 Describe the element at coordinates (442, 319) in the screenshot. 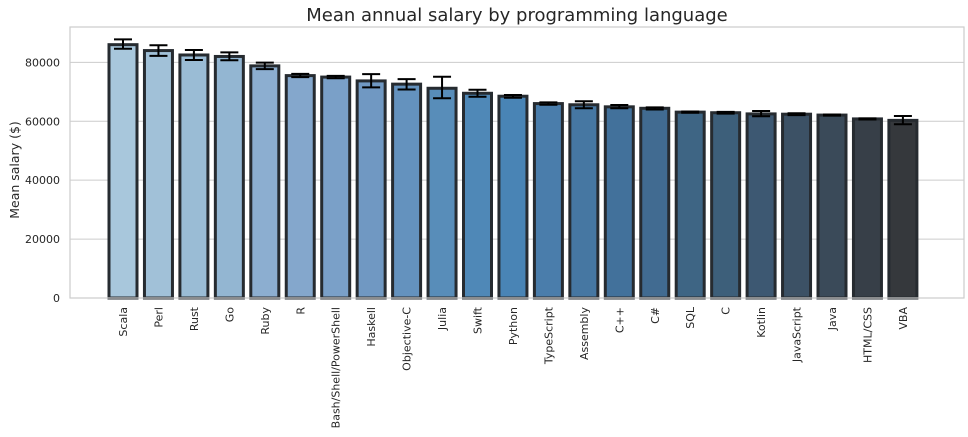

I see `x-tick-label: Julia` at that location.